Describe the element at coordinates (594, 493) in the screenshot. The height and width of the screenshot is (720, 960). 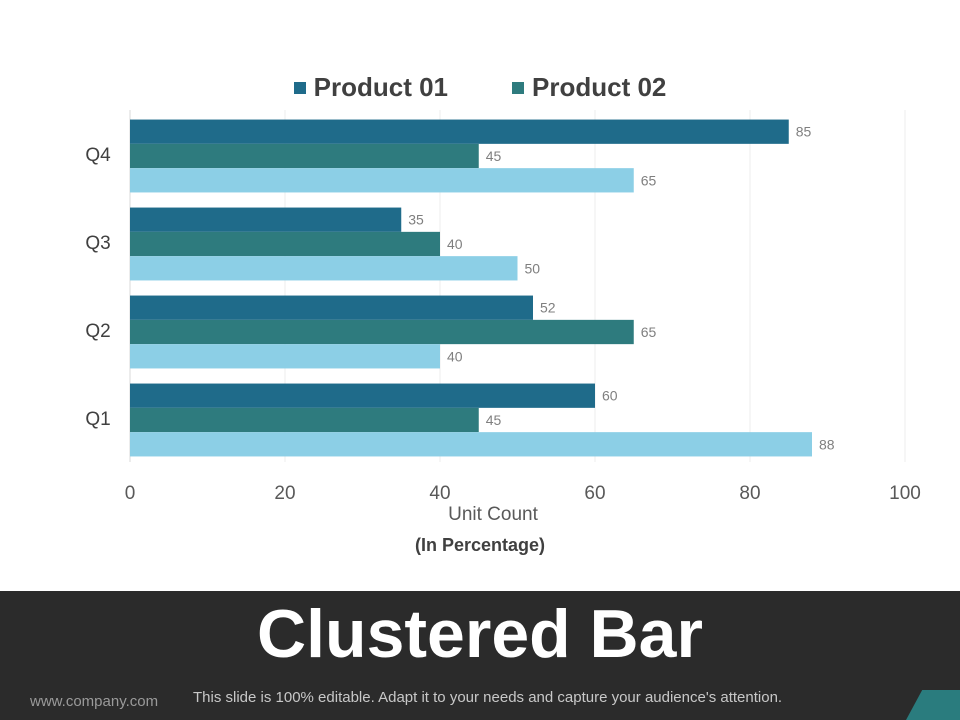
I see `x-tick-label-60: 60` at that location.